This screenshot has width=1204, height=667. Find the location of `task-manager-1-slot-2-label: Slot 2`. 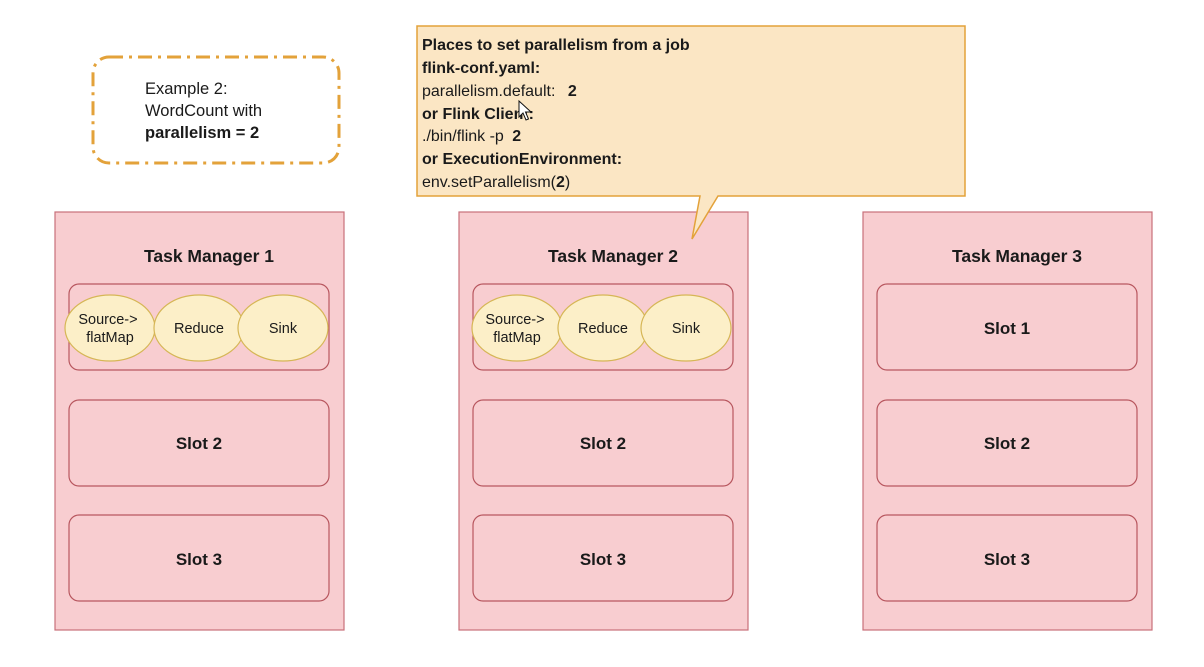

task-manager-1-slot-2-label: Slot 2 is located at coordinates (199, 443).